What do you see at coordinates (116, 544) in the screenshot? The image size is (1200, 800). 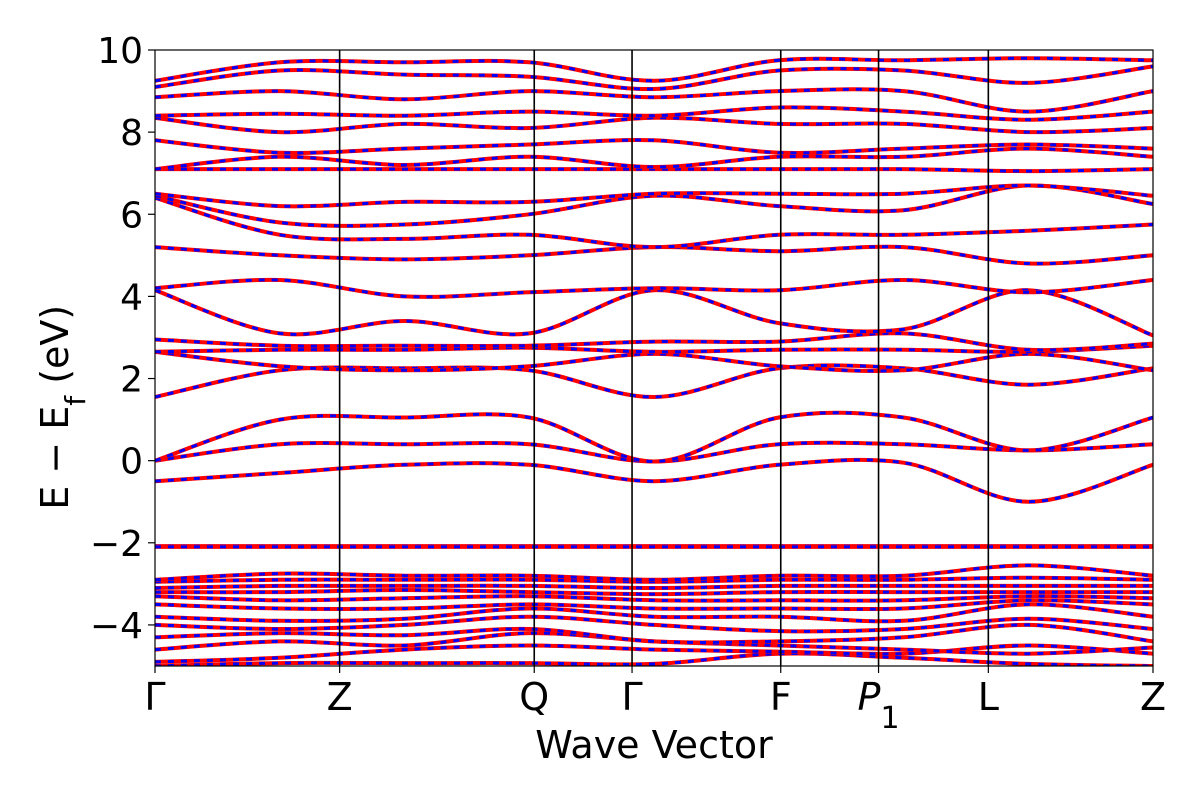 I see `y-tick-label: −2` at bounding box center [116, 544].